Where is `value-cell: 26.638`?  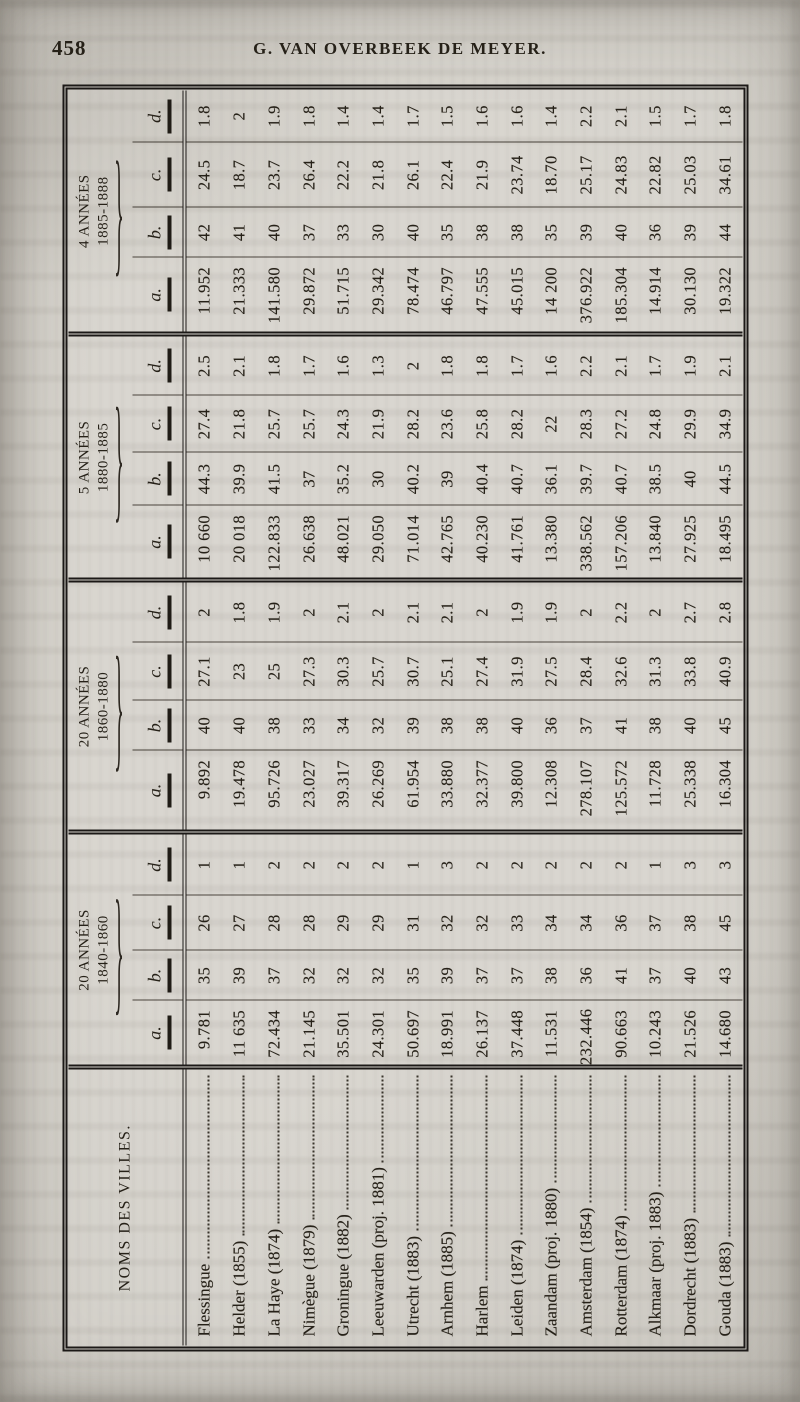 value-cell: 26.638 is located at coordinates (309, 543).